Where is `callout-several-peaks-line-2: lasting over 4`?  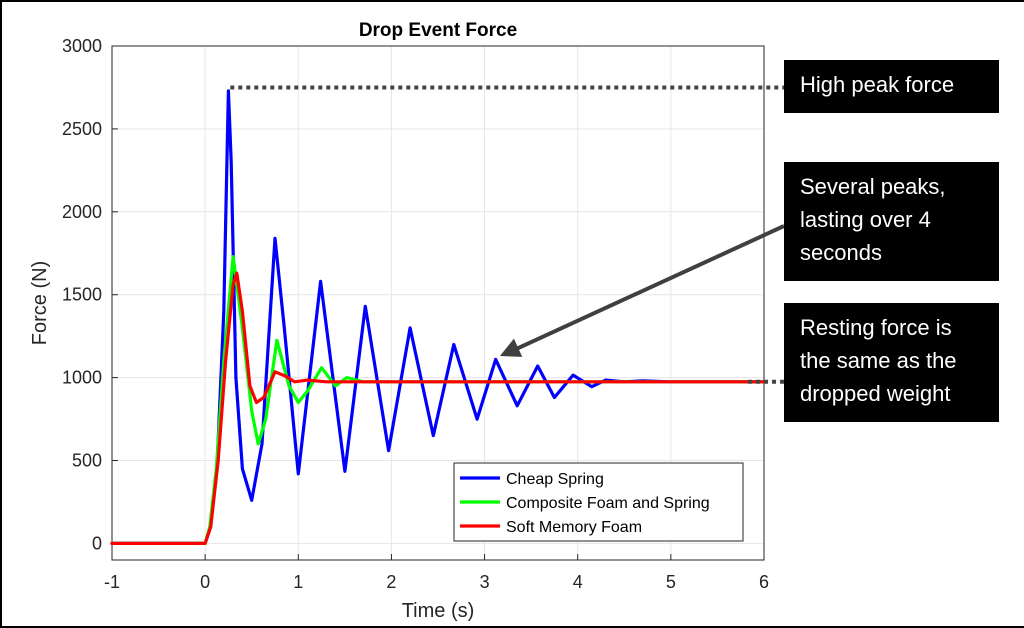
callout-several-peaks-line-2: lasting over 4 is located at coordinates (865, 219).